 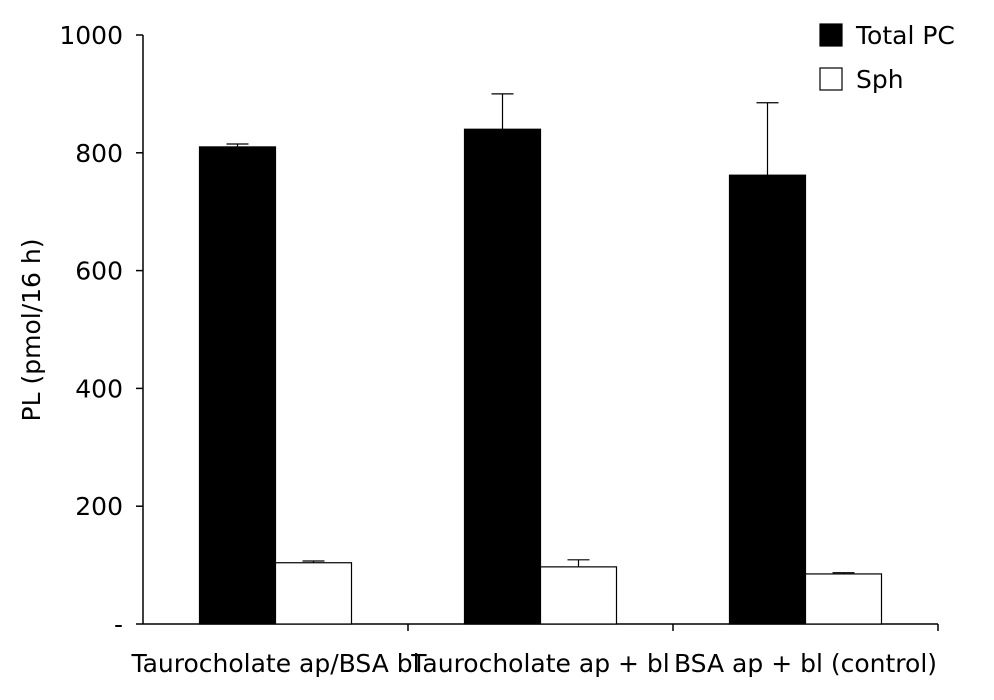 What do you see at coordinates (31, 330) in the screenshot?
I see `y-axis-title: PL (pmol/16 h)` at bounding box center [31, 330].